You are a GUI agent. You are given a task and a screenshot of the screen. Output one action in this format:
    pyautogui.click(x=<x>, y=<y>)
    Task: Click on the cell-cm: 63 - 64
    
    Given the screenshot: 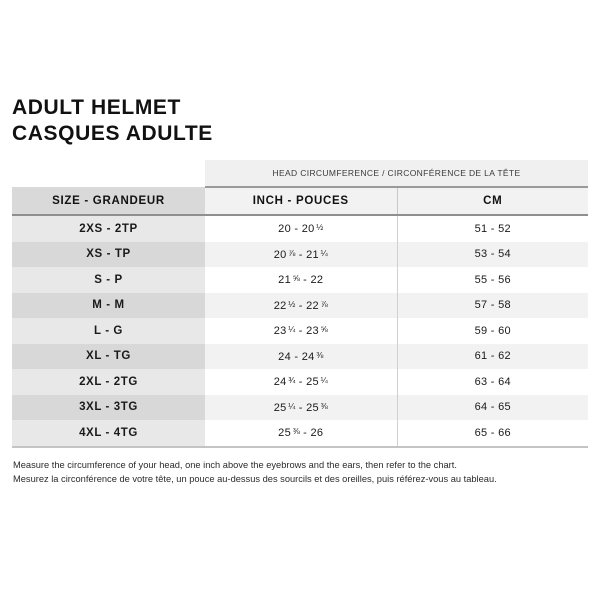 What is the action you would take?
    pyautogui.click(x=492, y=382)
    